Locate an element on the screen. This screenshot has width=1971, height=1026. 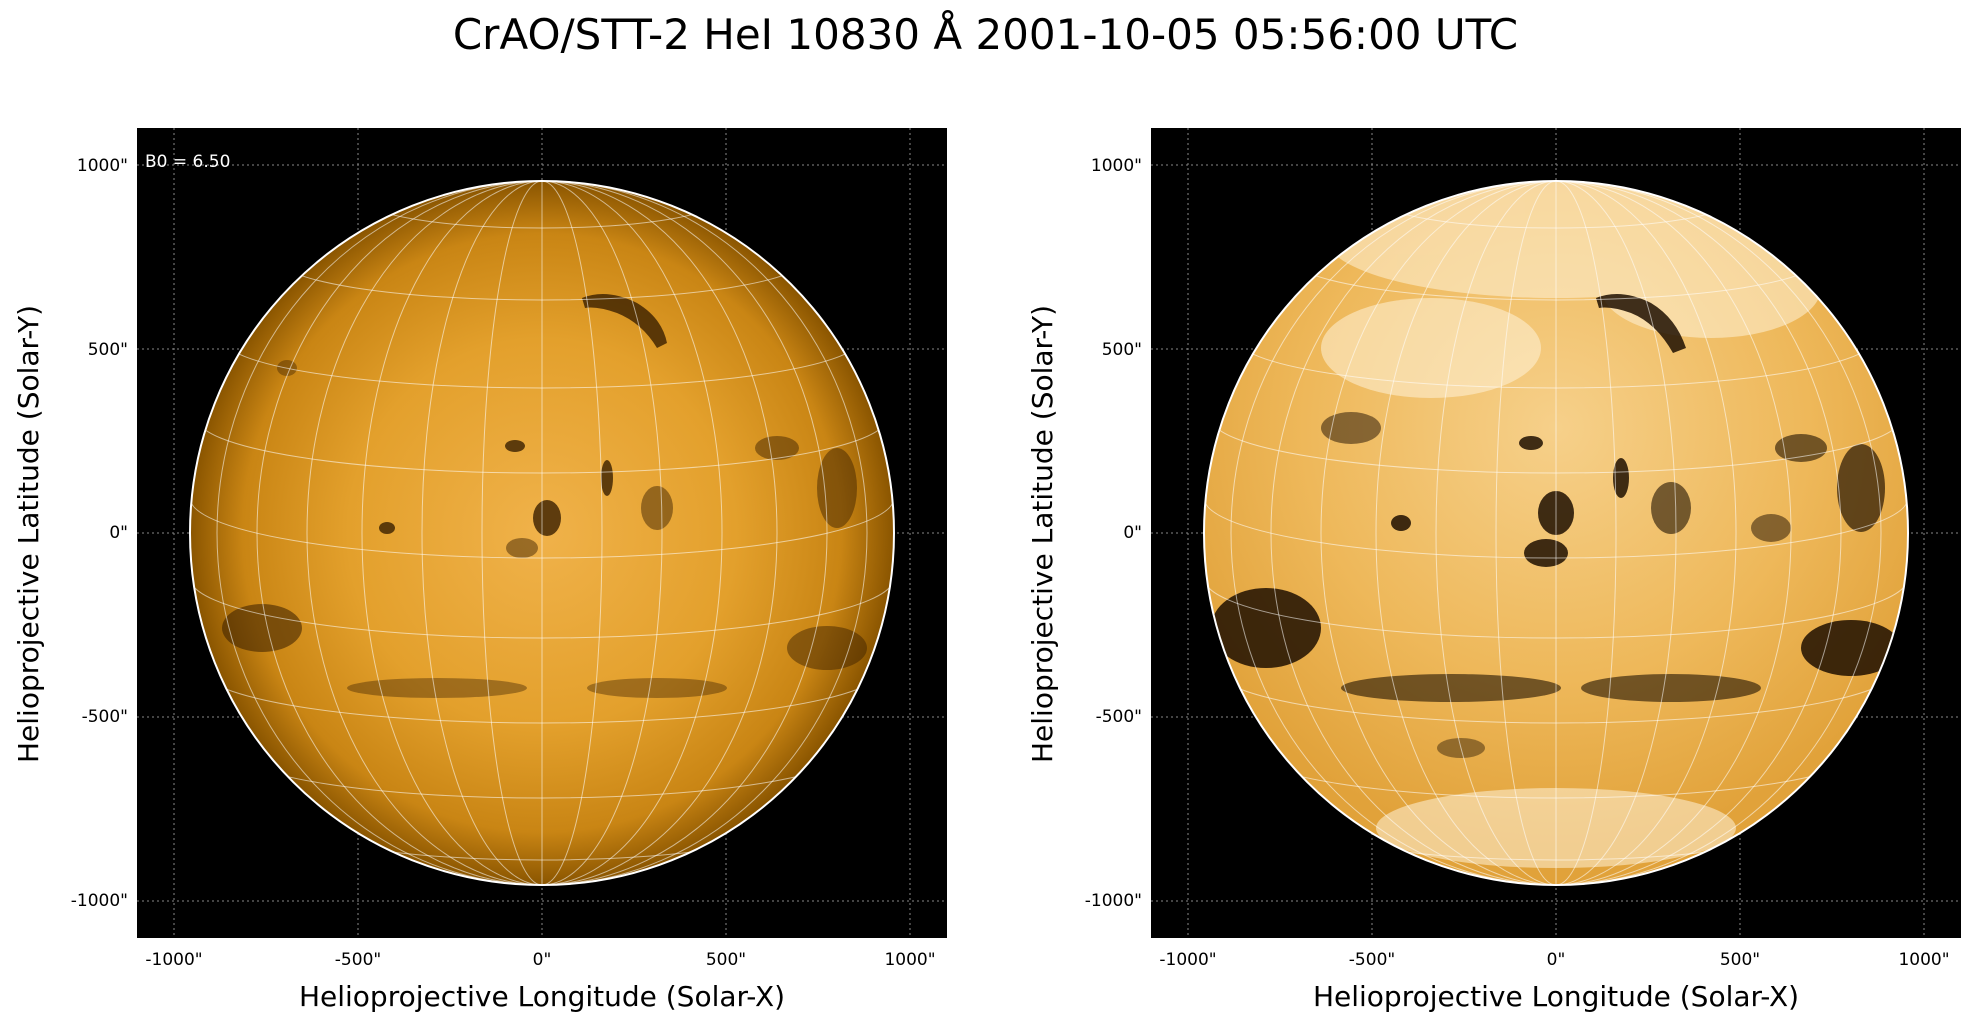
right-xtick-label: -500" is located at coordinates (1372, 960).